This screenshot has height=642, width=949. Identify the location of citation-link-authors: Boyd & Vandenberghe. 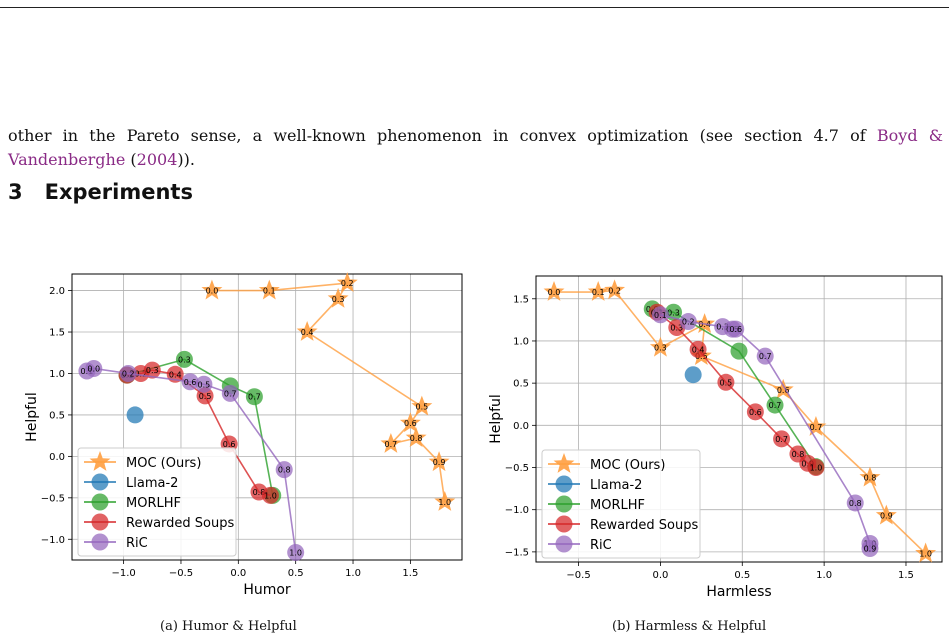
(475, 147).